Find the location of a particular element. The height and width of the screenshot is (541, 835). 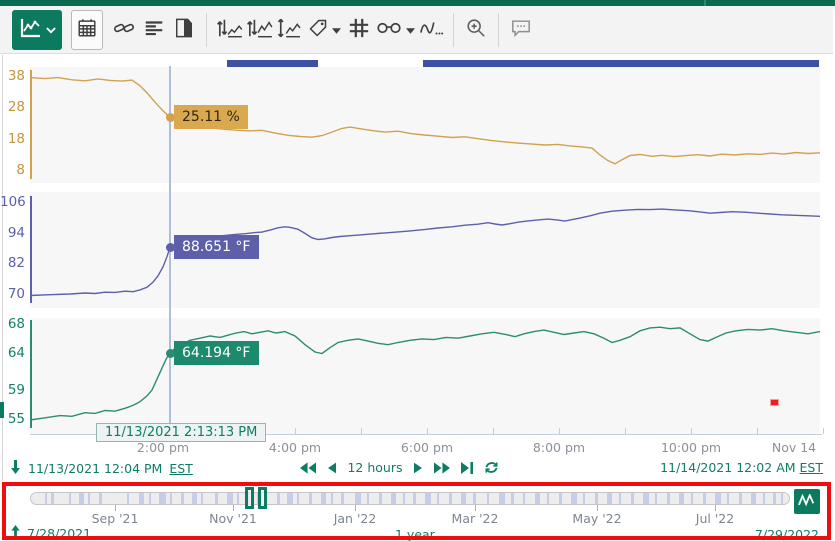

jump-to-now-button is located at coordinates (466, 467).